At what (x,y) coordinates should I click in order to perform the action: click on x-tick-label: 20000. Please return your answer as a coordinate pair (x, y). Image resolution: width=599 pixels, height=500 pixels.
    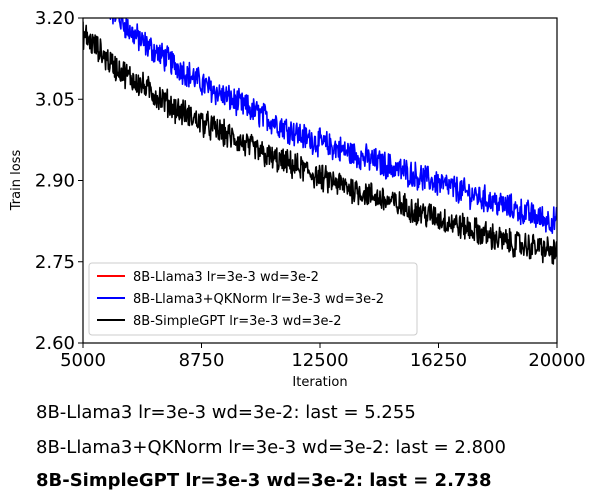
    Looking at the image, I should click on (556, 360).